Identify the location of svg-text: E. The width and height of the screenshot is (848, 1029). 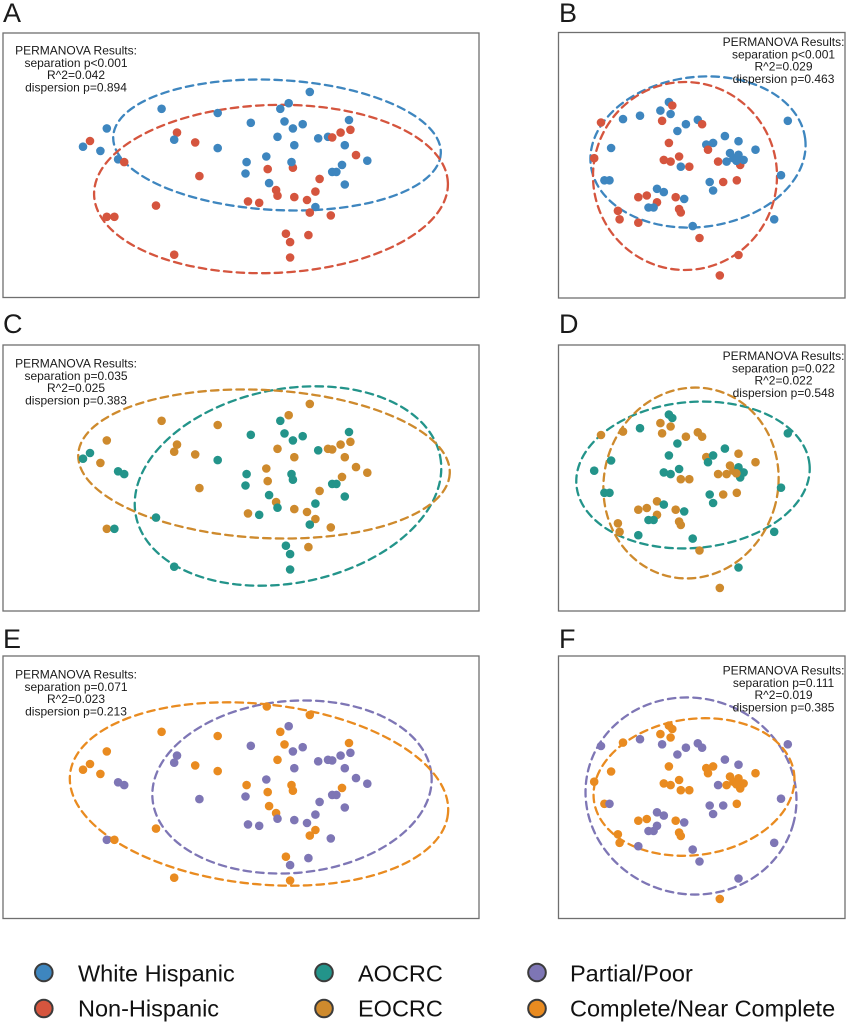
(12, 639).